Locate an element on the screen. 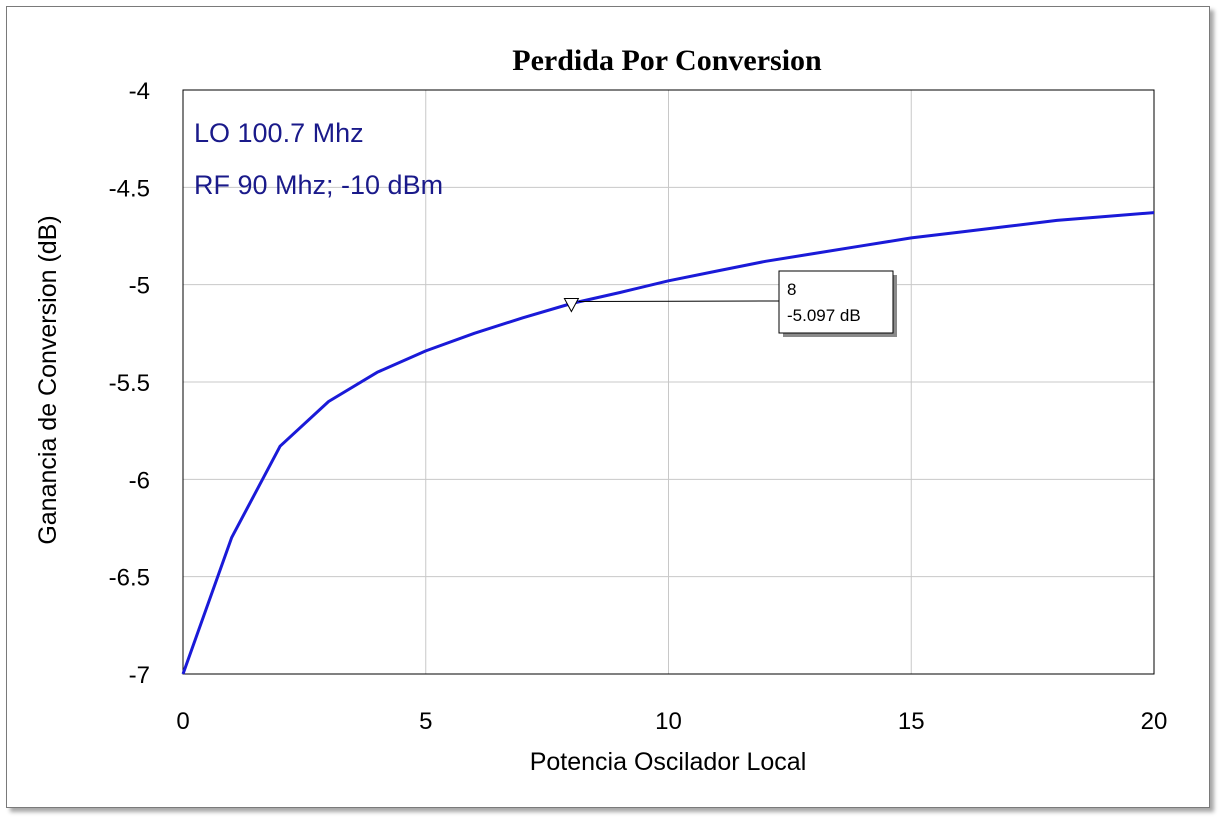  annotation-rf: RF 90 Mhz; -10 dBm is located at coordinates (318, 185).